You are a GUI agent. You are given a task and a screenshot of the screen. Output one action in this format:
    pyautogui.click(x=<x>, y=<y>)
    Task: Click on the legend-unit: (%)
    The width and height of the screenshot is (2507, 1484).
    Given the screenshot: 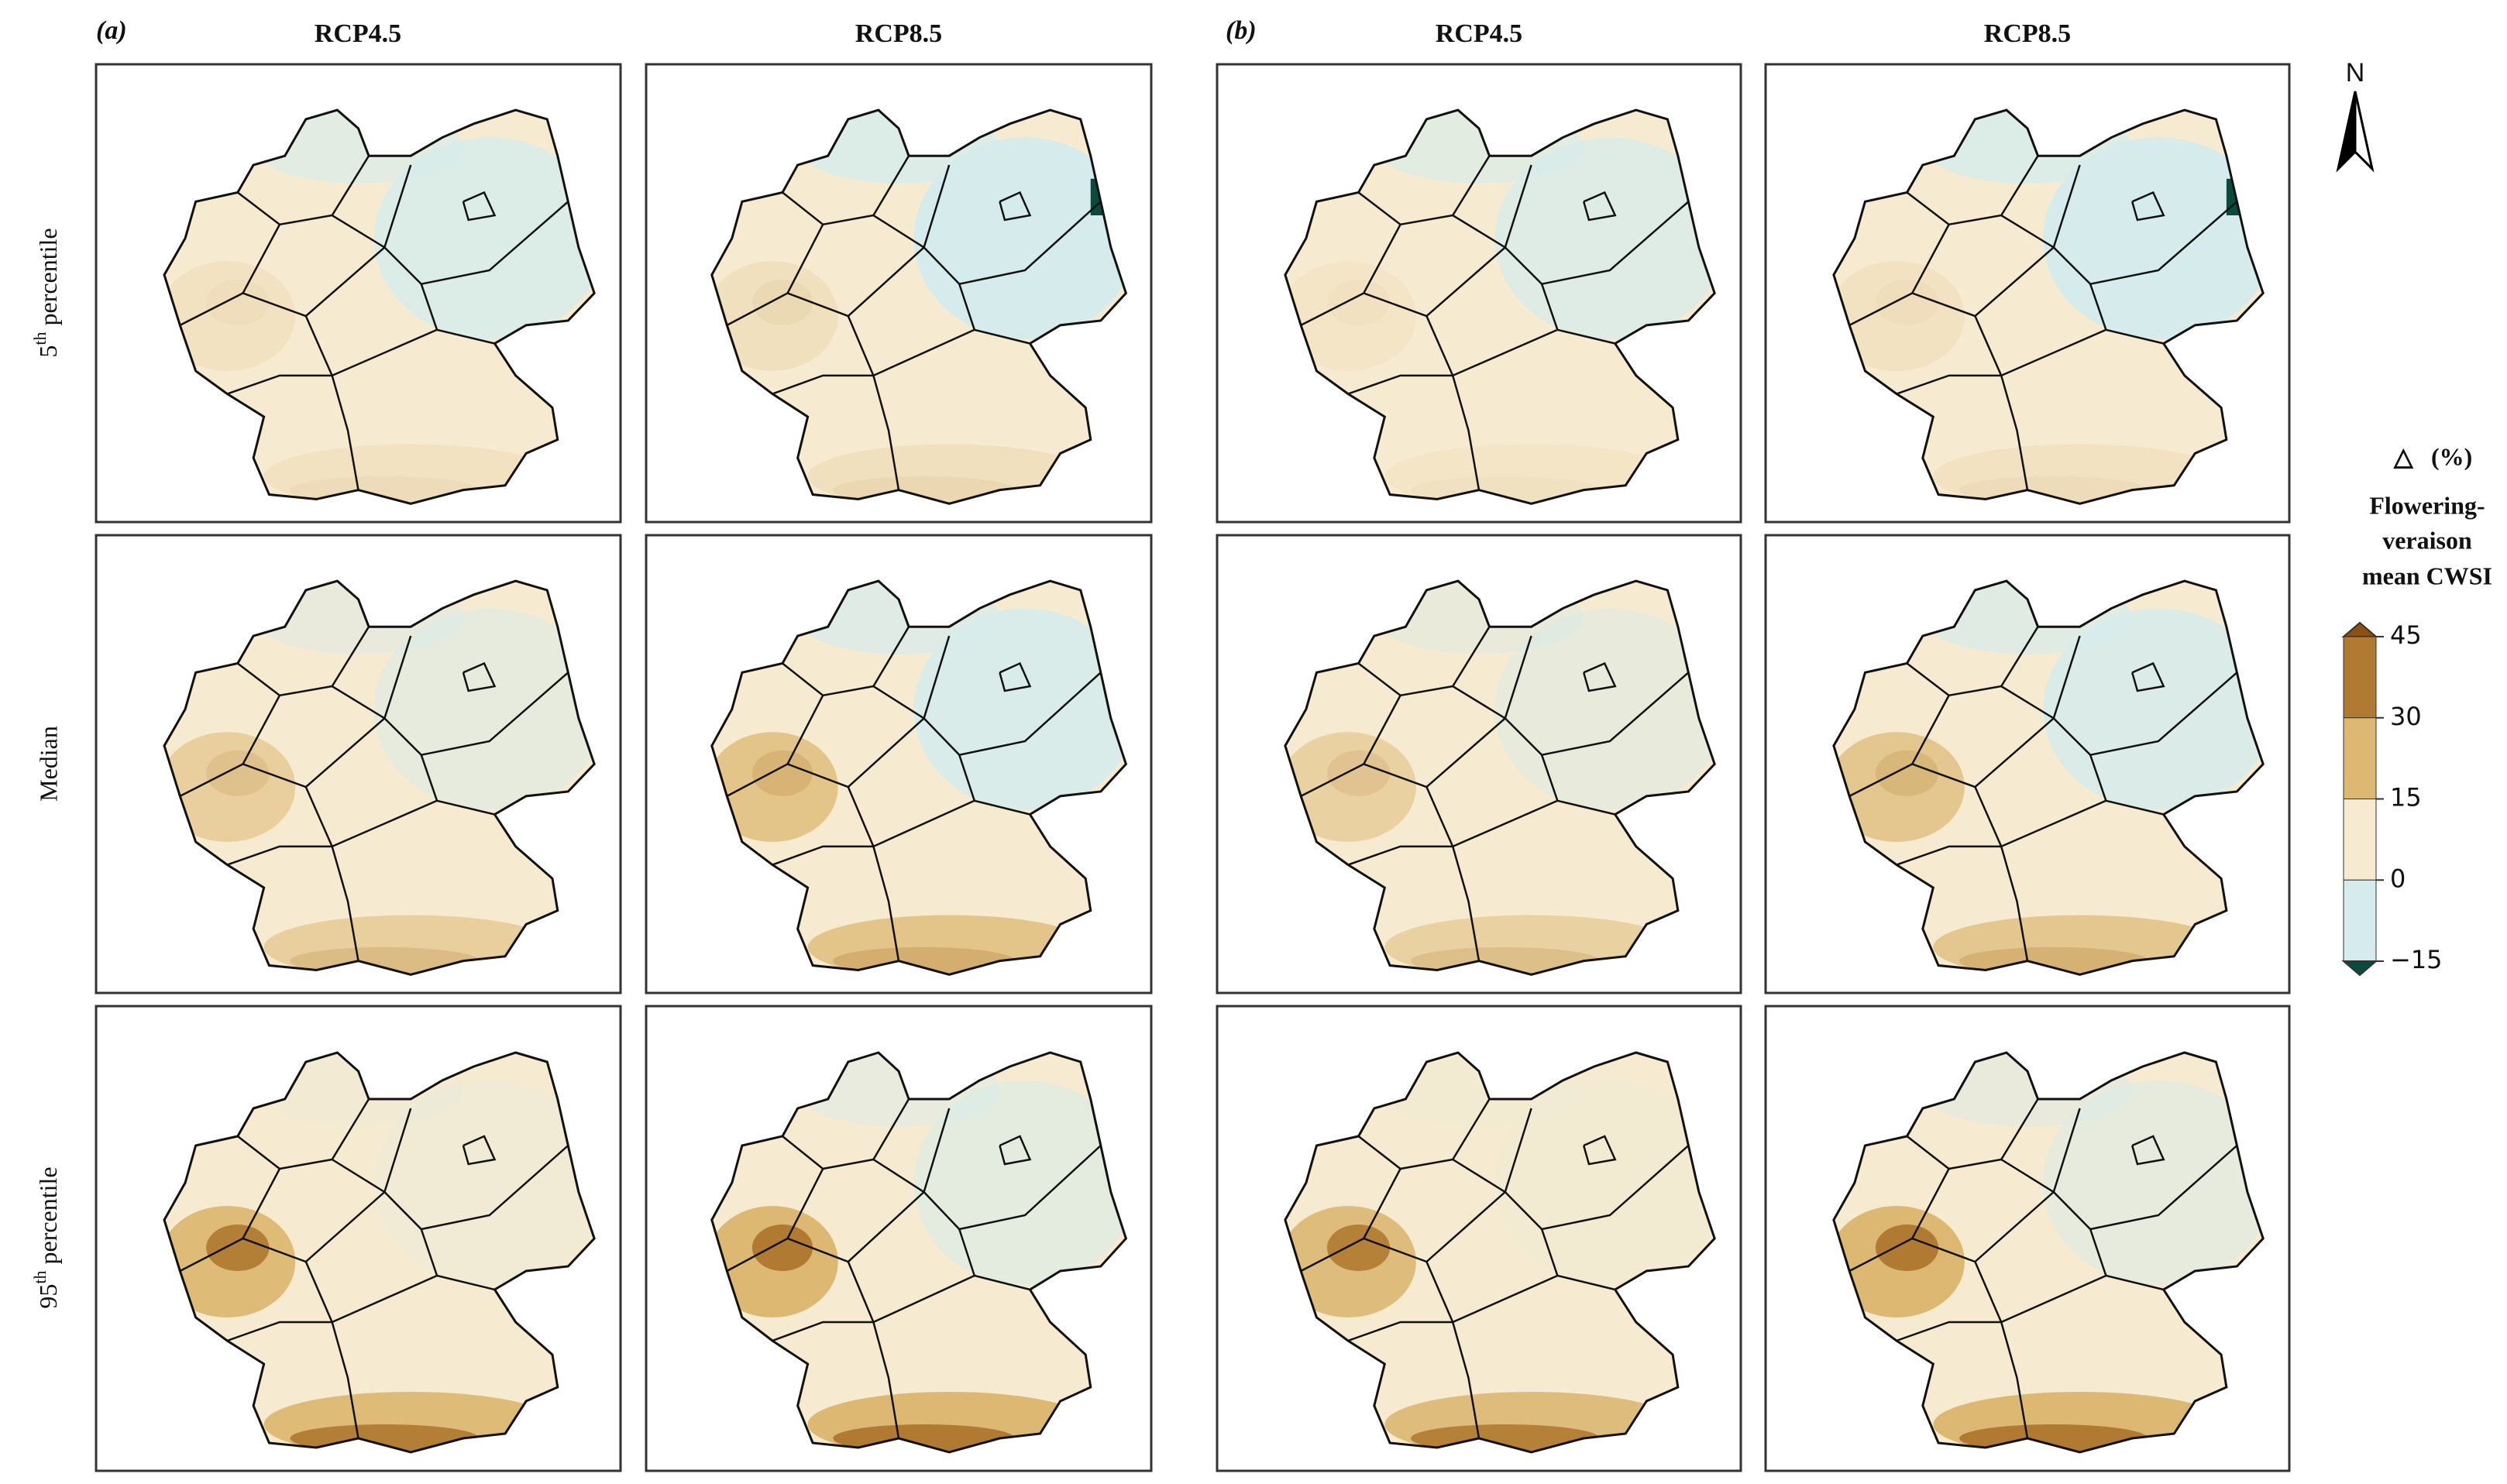 What is the action you would take?
    pyautogui.click(x=2451, y=456)
    